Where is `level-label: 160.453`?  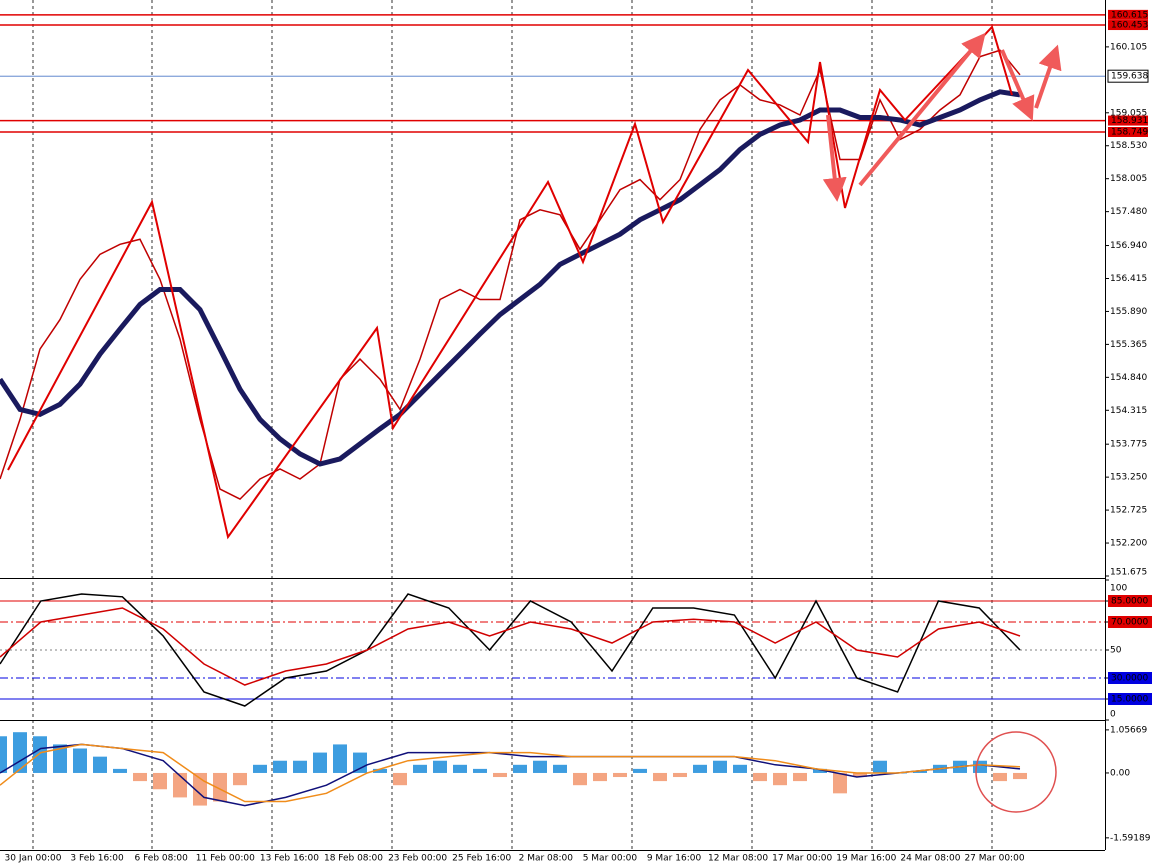
level-label: 160.453 is located at coordinates (1129, 26).